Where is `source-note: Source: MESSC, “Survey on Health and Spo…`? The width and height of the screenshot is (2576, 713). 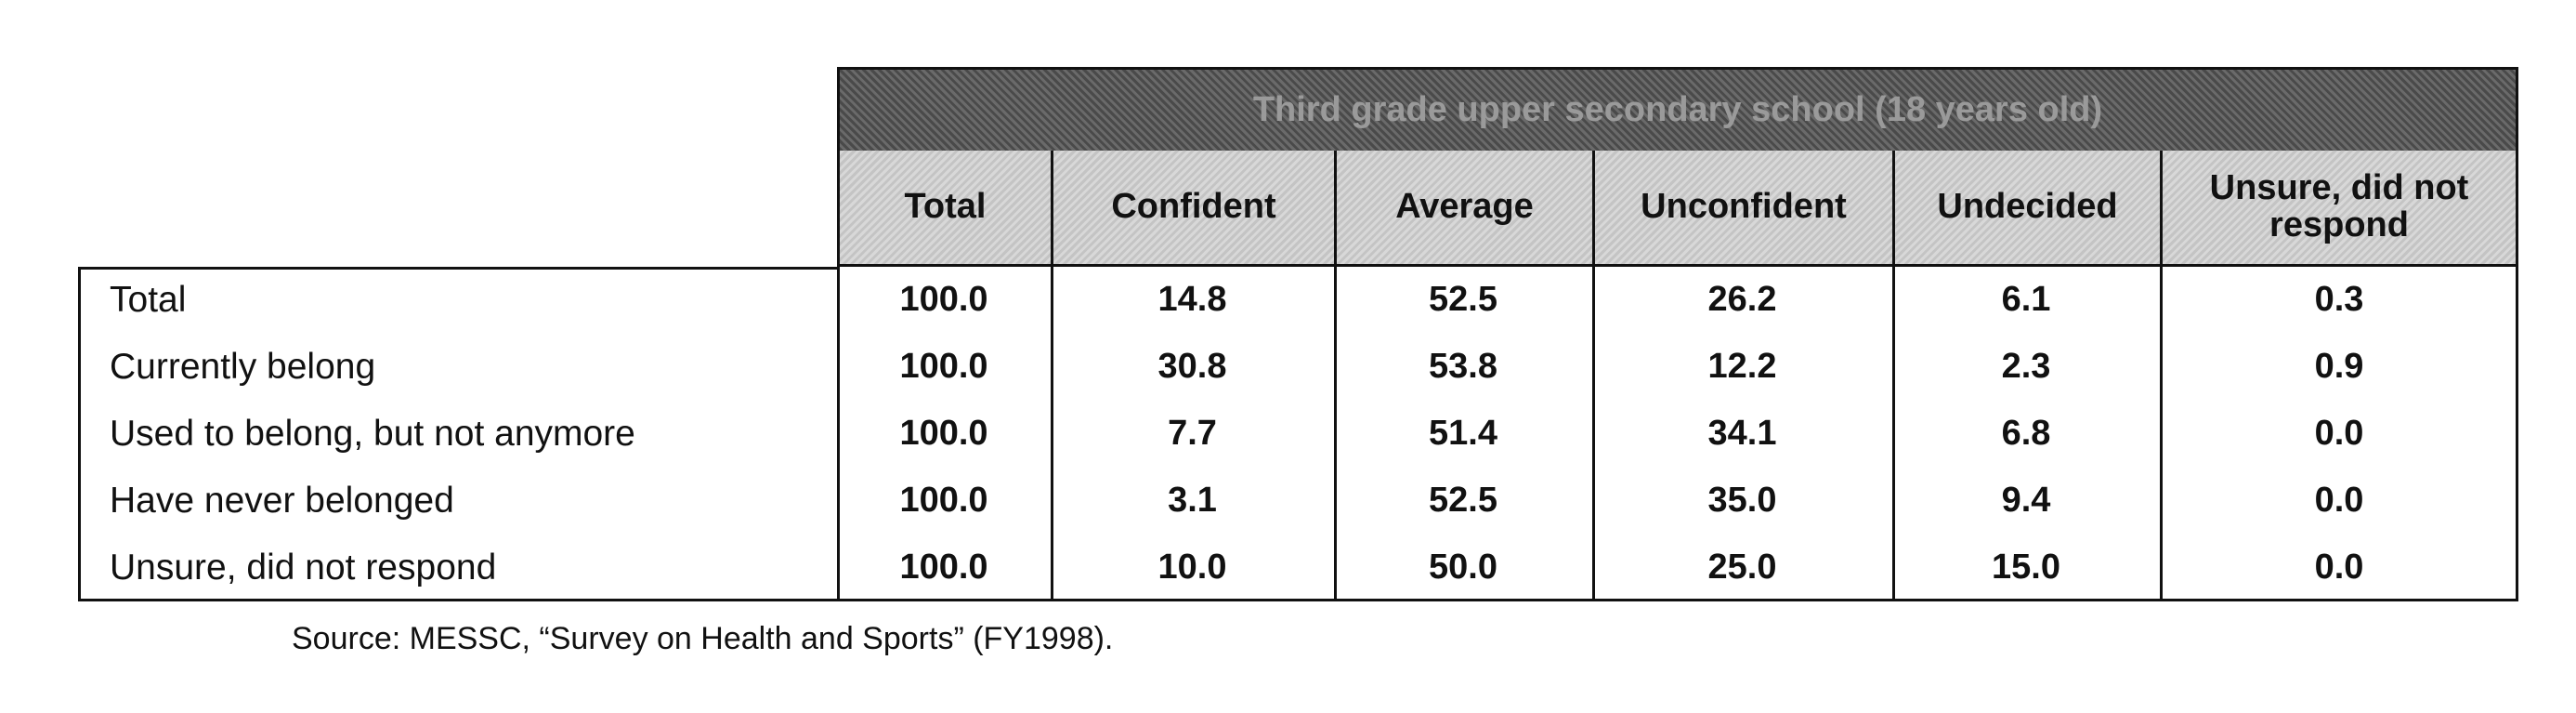
source-note: Source: MESSC, “Survey on Health and Spo… is located at coordinates (703, 638).